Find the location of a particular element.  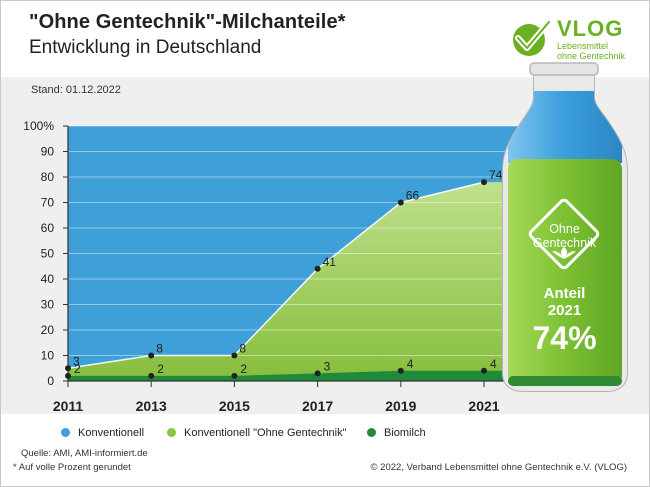

logo-wordmark: VLOG is located at coordinates (590, 28).